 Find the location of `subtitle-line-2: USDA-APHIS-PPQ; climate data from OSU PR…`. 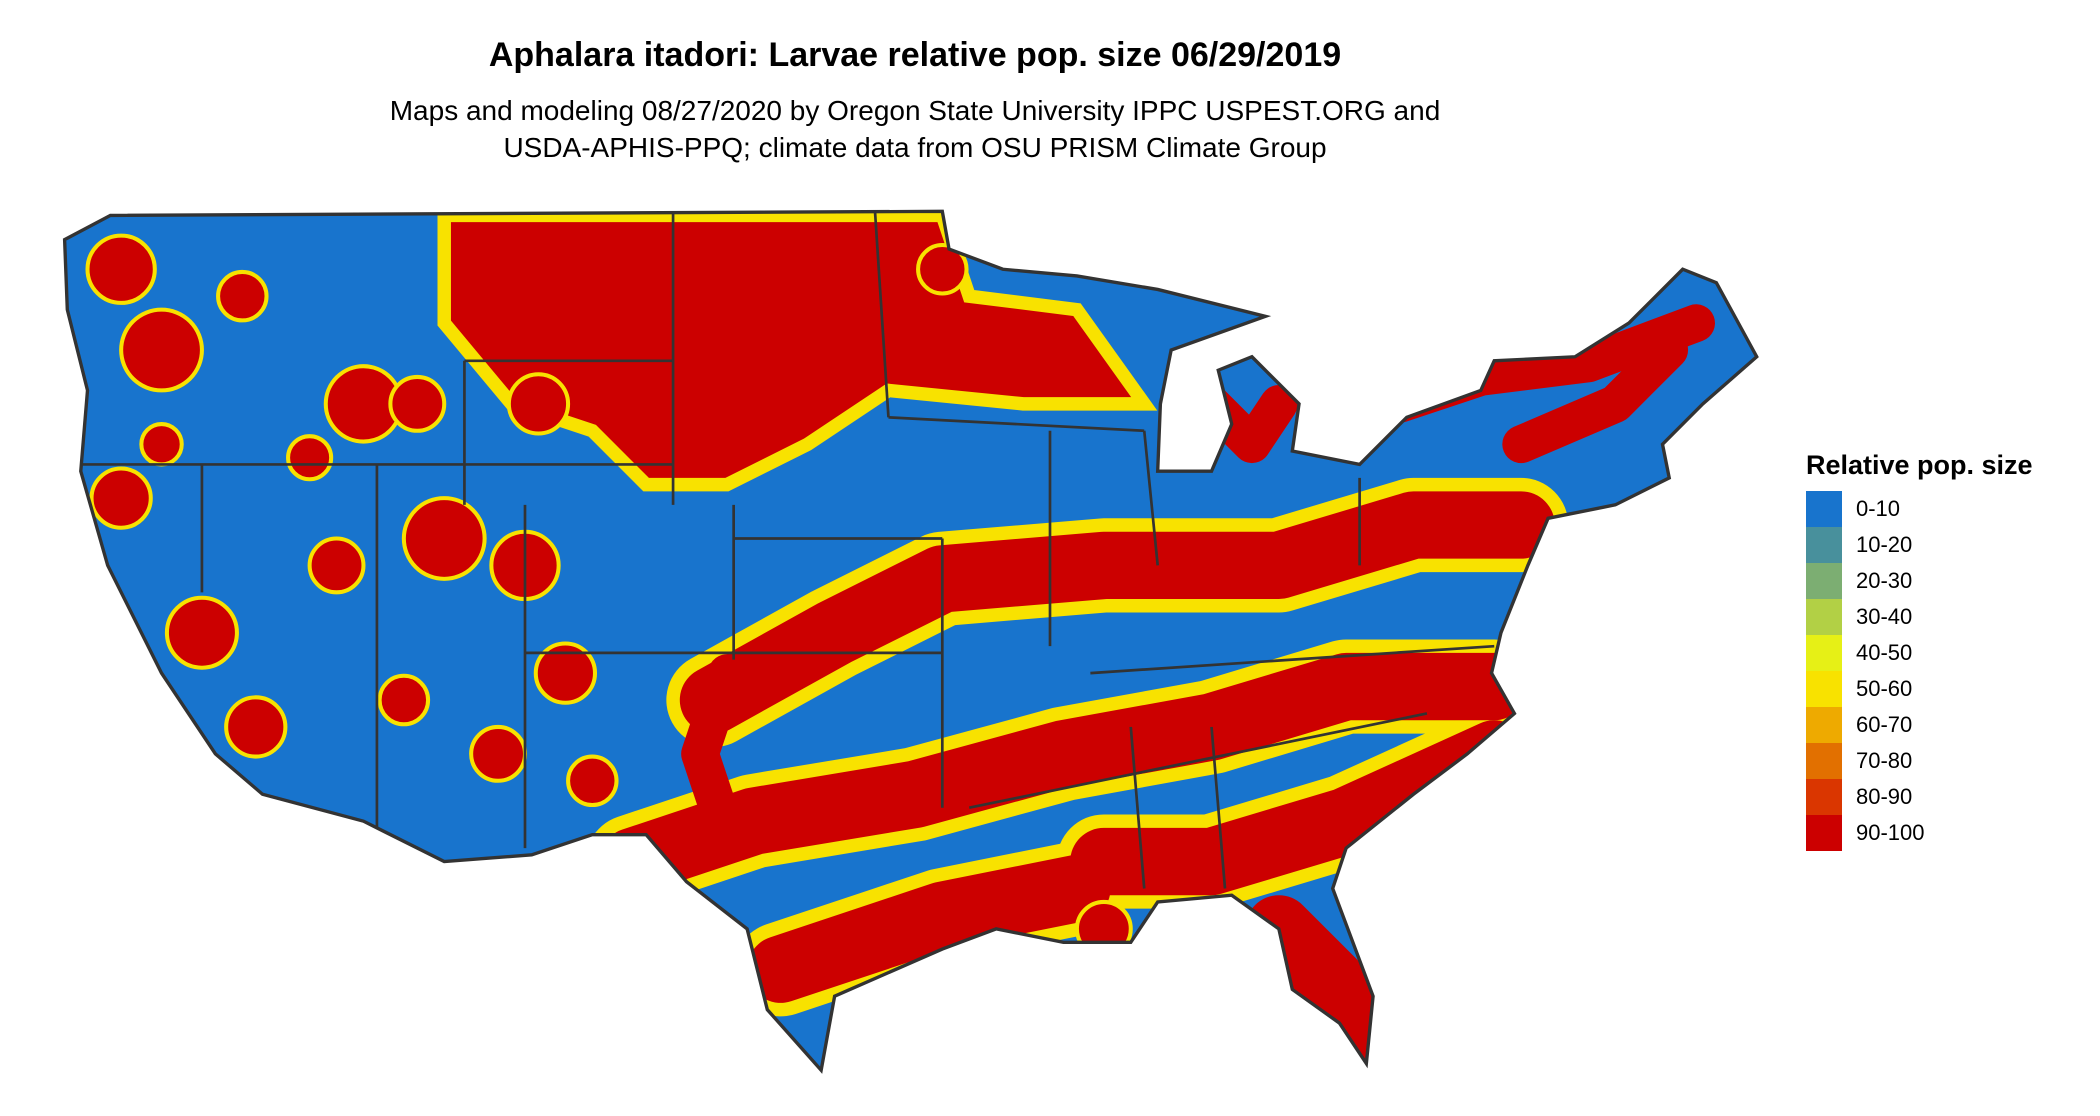

subtitle-line-2: USDA-APHIS-PPQ; climate data from OSU PR… is located at coordinates (915, 147).